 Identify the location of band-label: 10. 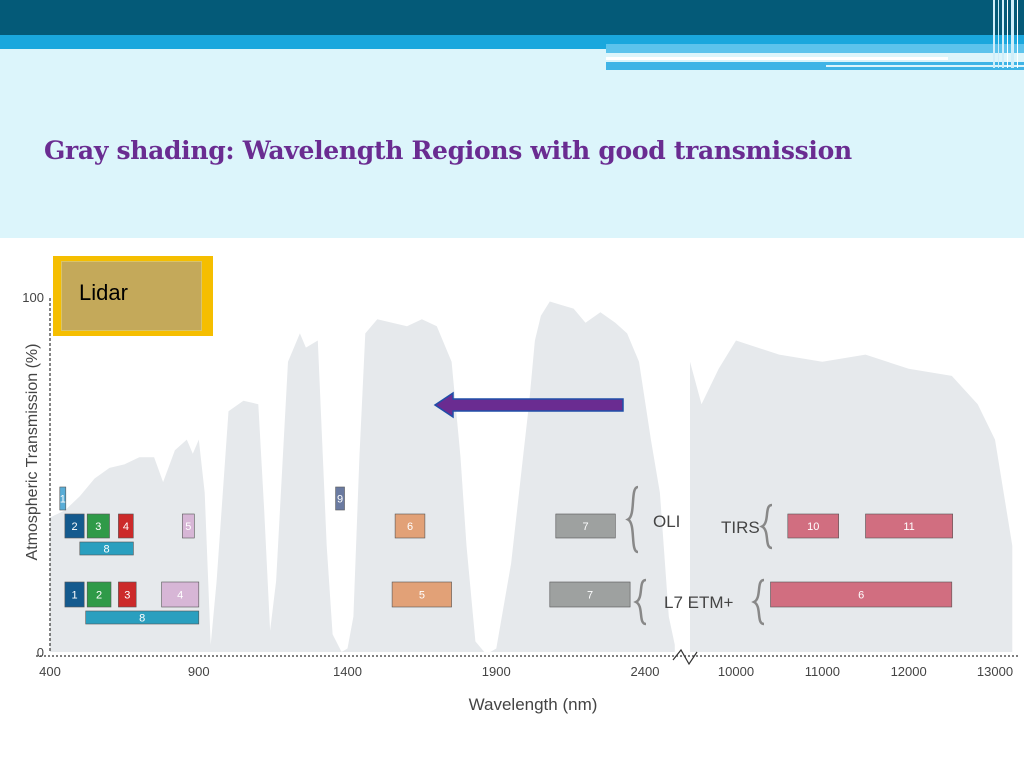
(813, 527).